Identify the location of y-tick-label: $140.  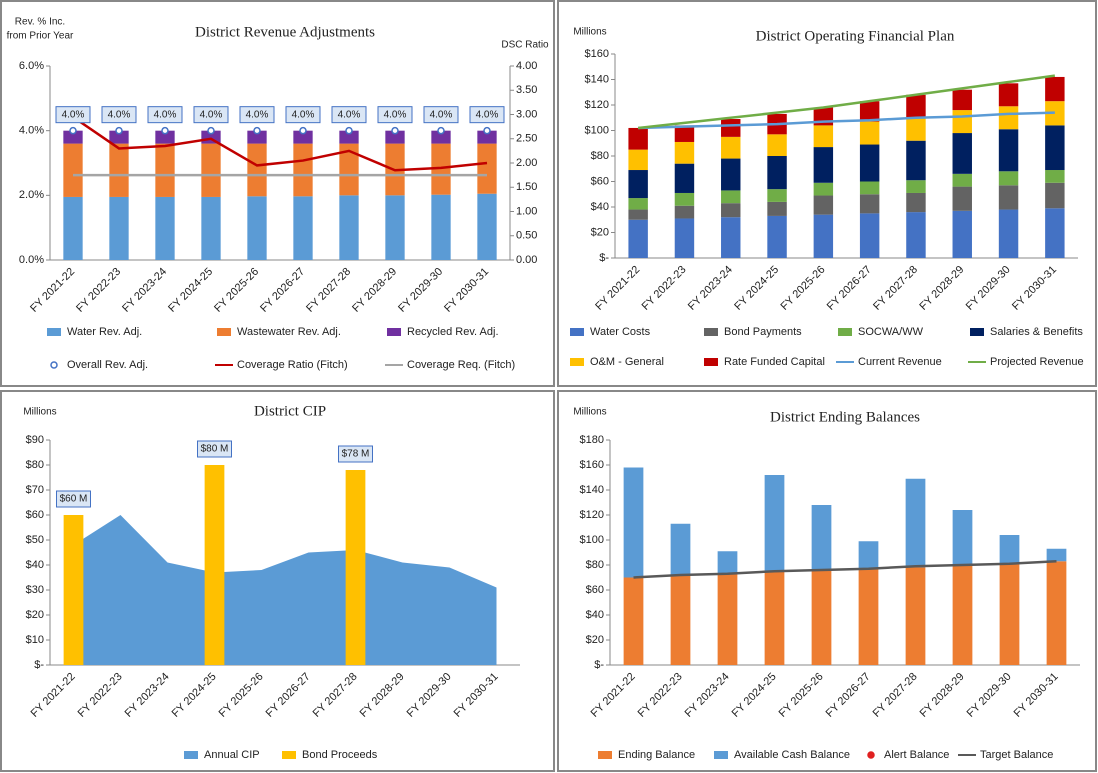
(592, 490).